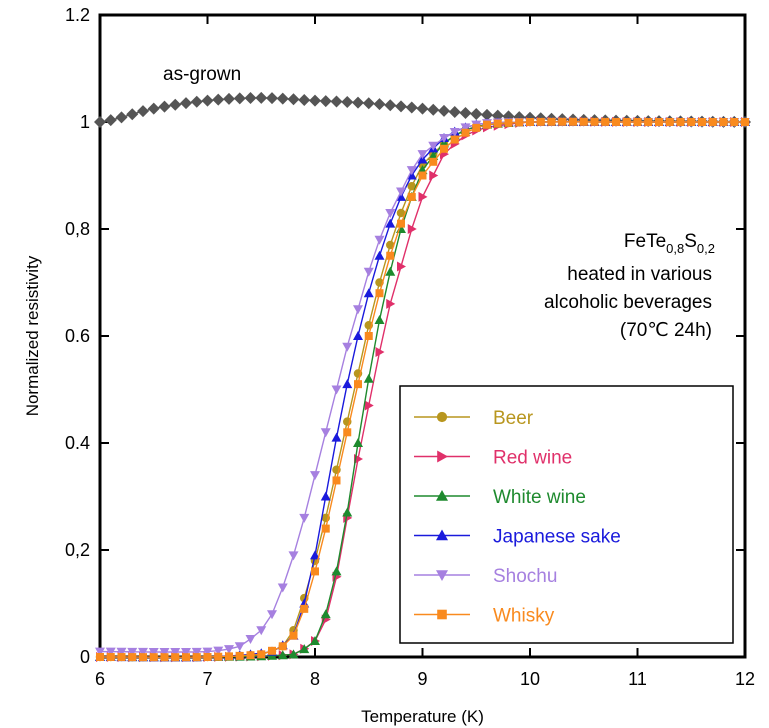 The height and width of the screenshot is (728, 769). Describe the element at coordinates (517, 537) in the screenshot. I see `legend-item-japanese-sake: Japanese sake` at that location.